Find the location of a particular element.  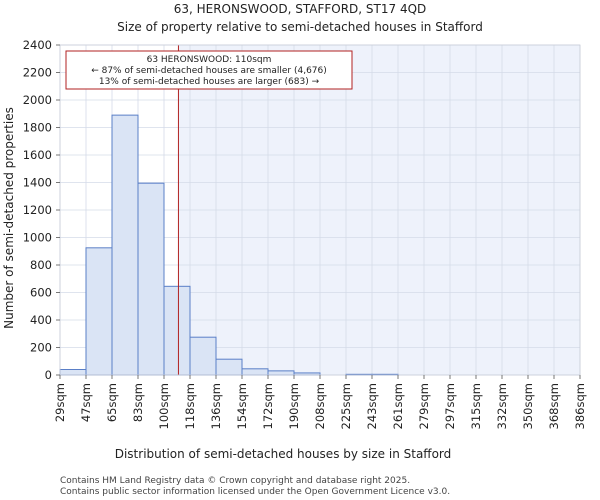

x-tick-label: 154sqm is located at coordinates (242, 406).